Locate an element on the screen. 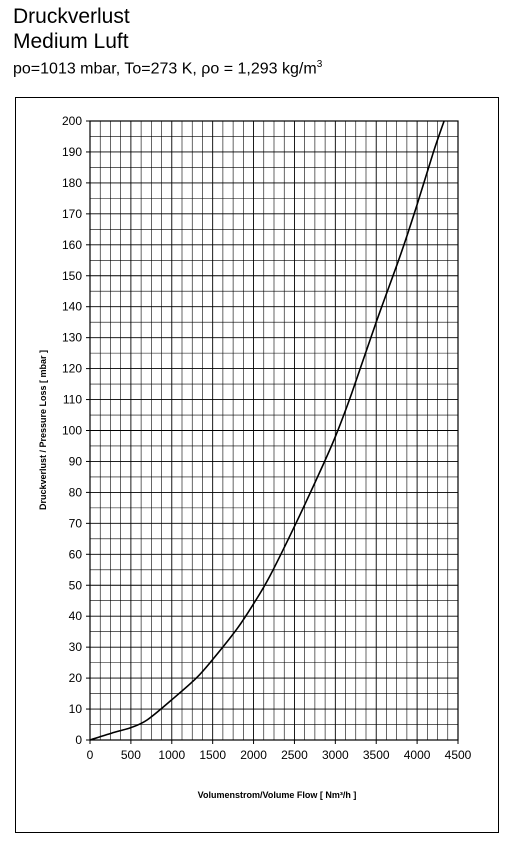 The image size is (514, 850). y-tick-label: 190 is located at coordinates (72, 152).